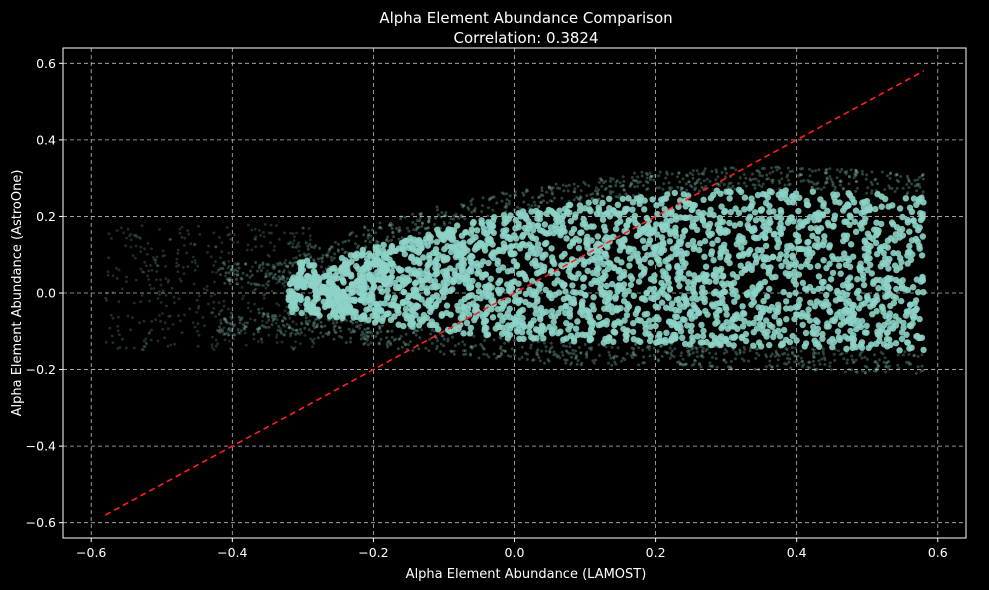  Describe the element at coordinates (537, 283) in the screenshot. I see `point-1976` at that location.